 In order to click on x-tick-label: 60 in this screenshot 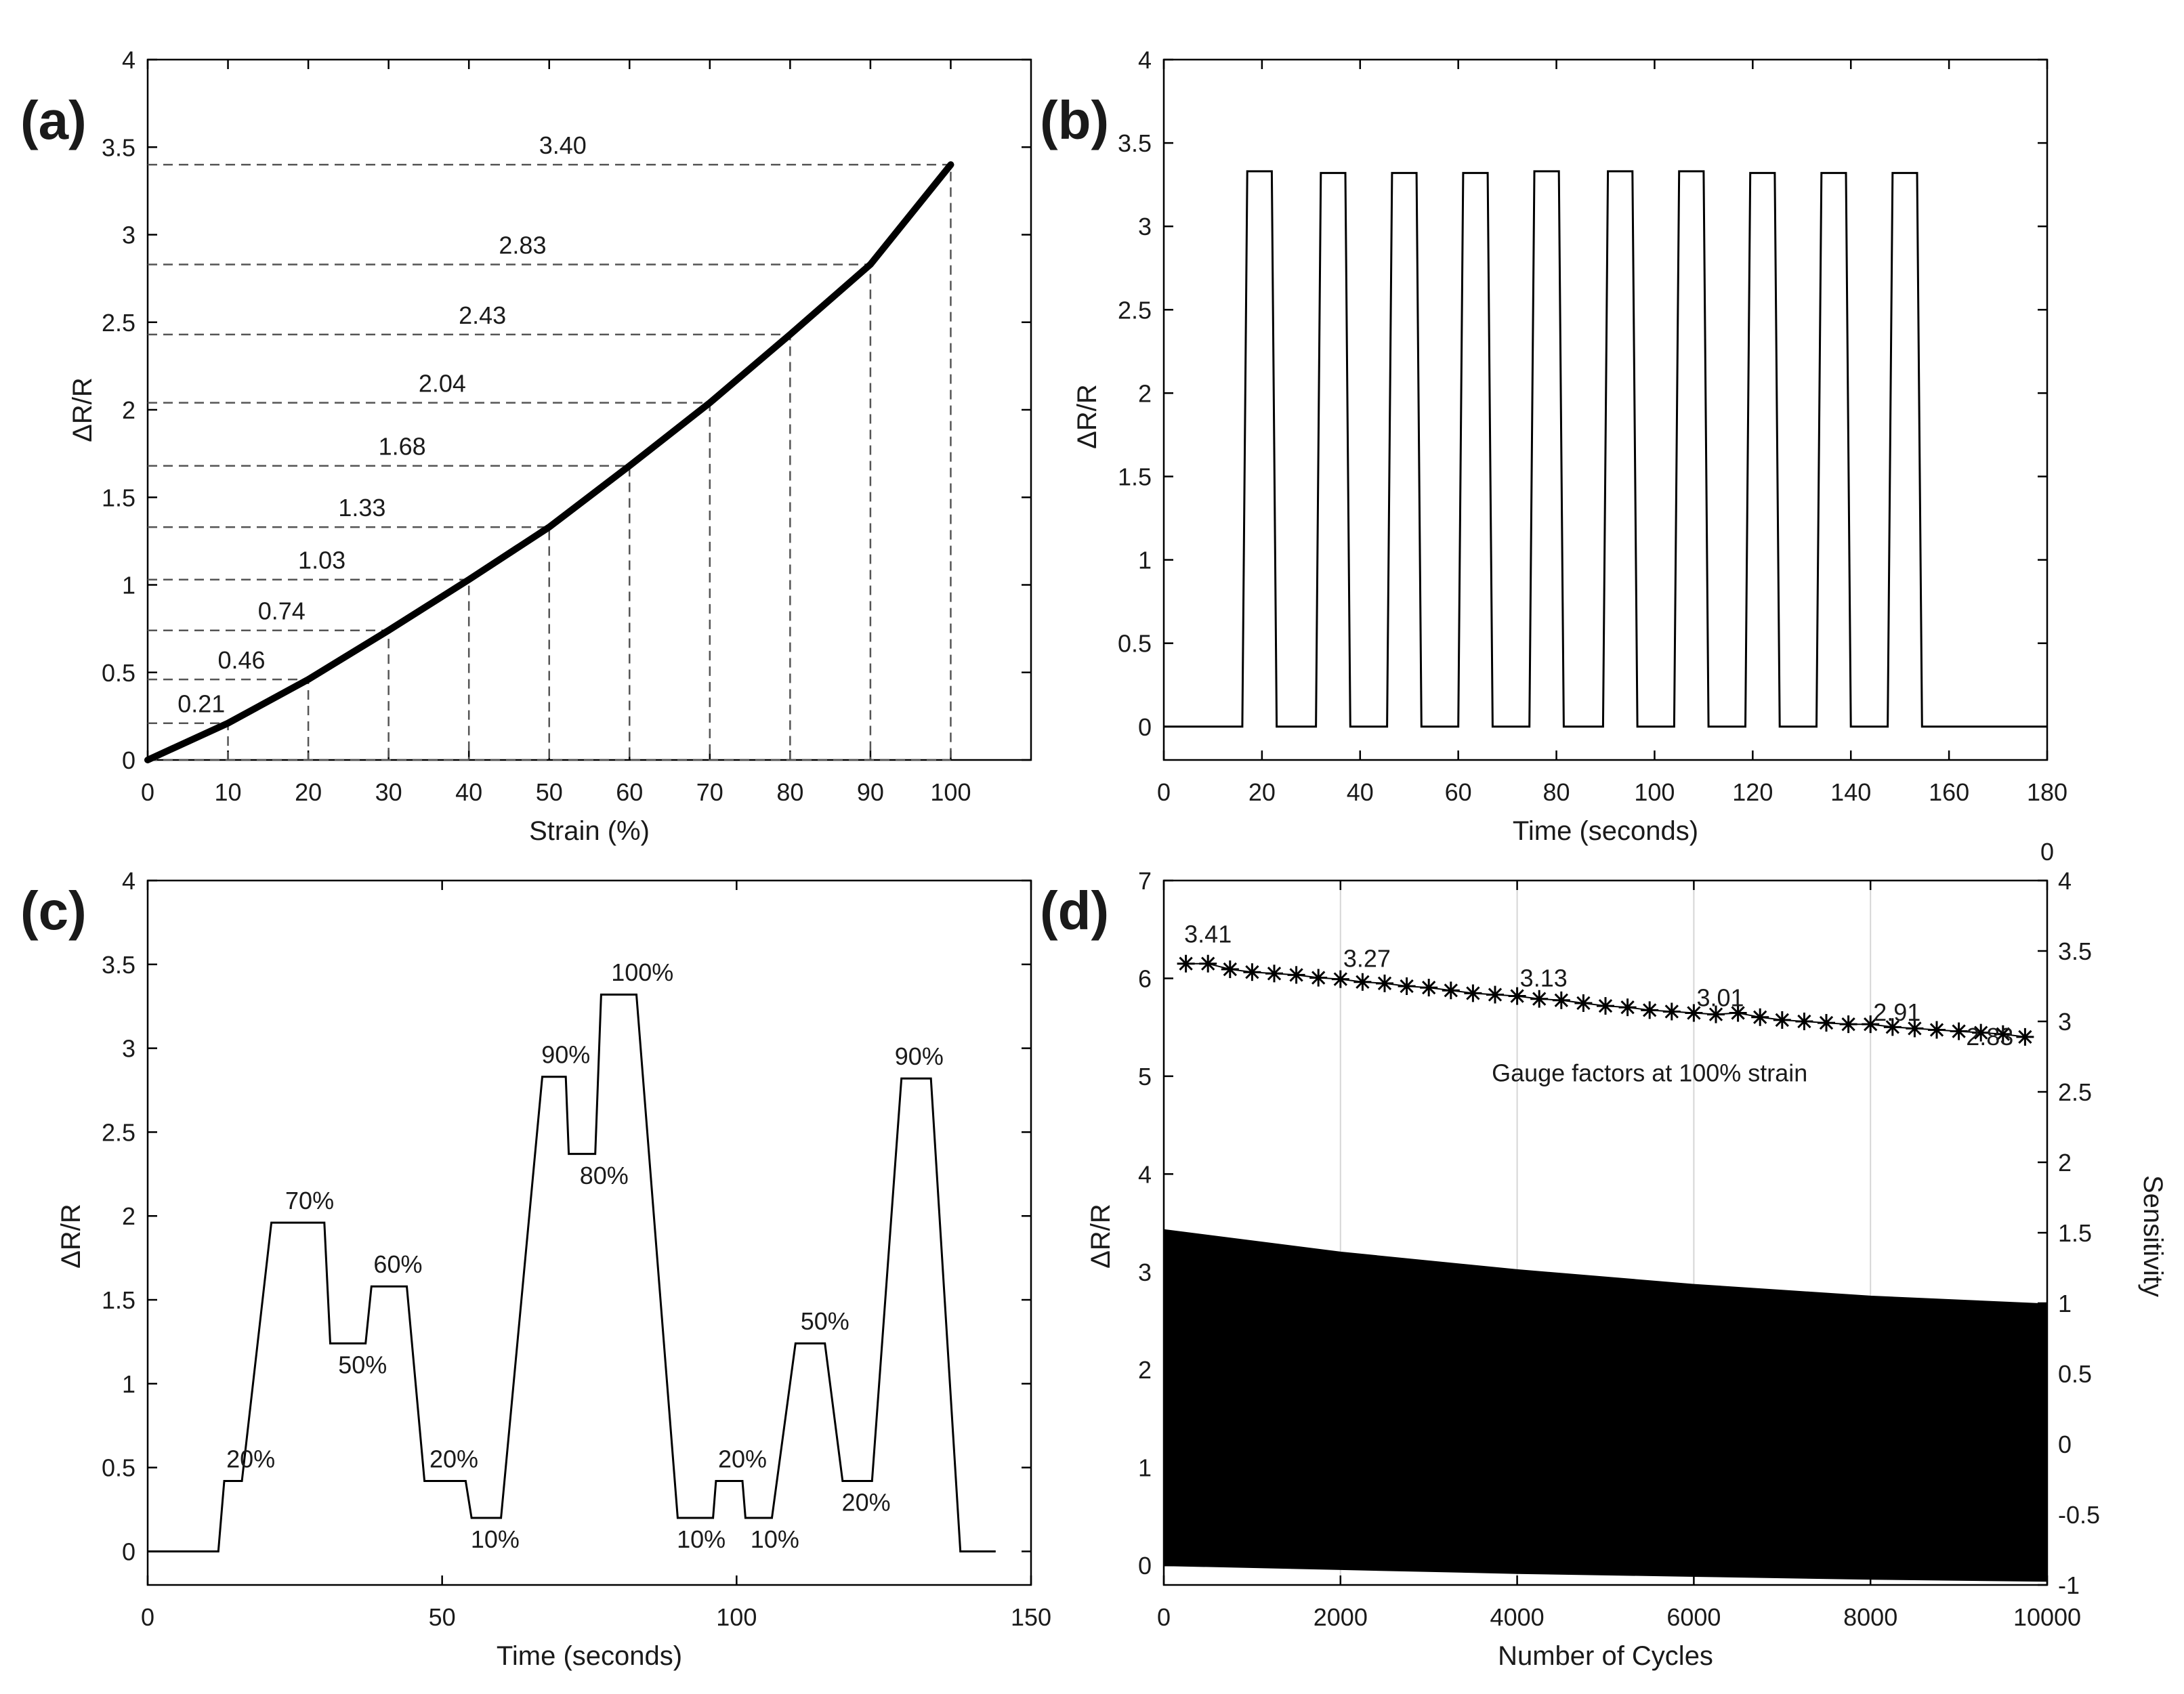, I will do `click(1458, 792)`.